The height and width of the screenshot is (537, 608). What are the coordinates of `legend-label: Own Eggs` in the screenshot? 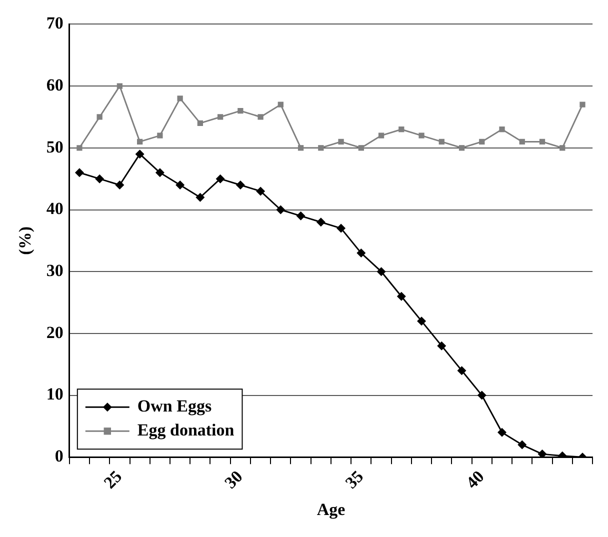 It's located at (174, 406).